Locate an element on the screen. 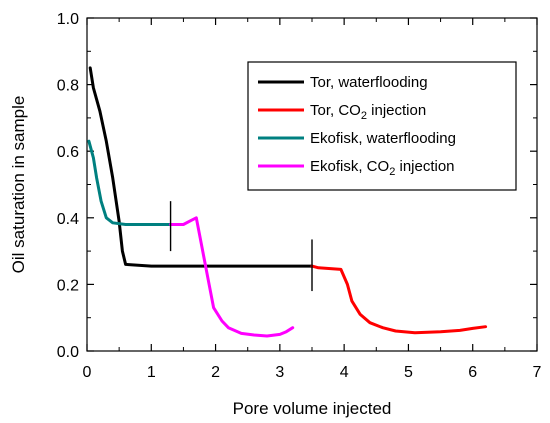 This screenshot has height=423, width=550. x-tick-label: 2 is located at coordinates (215, 372).